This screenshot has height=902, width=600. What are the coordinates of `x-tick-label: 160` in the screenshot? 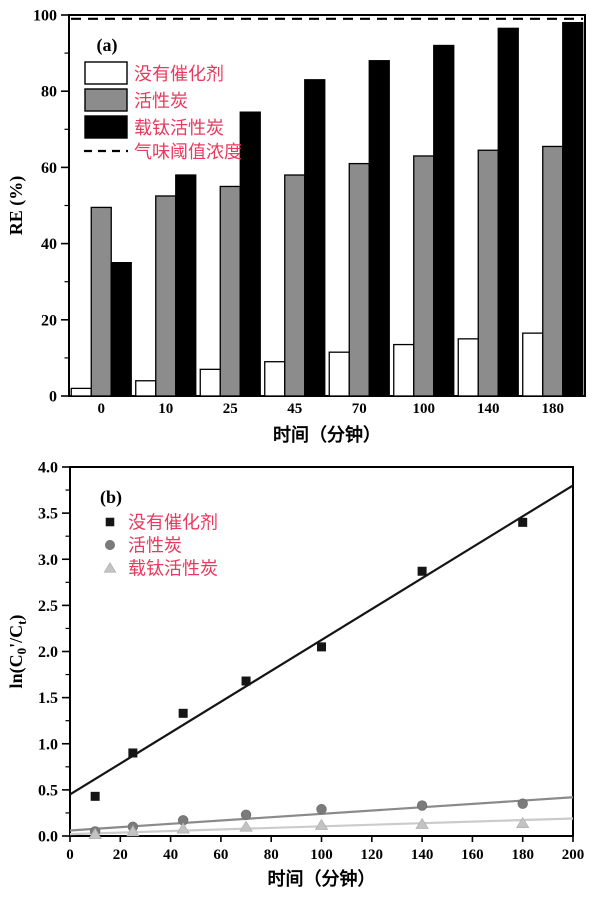 It's located at (472, 855).